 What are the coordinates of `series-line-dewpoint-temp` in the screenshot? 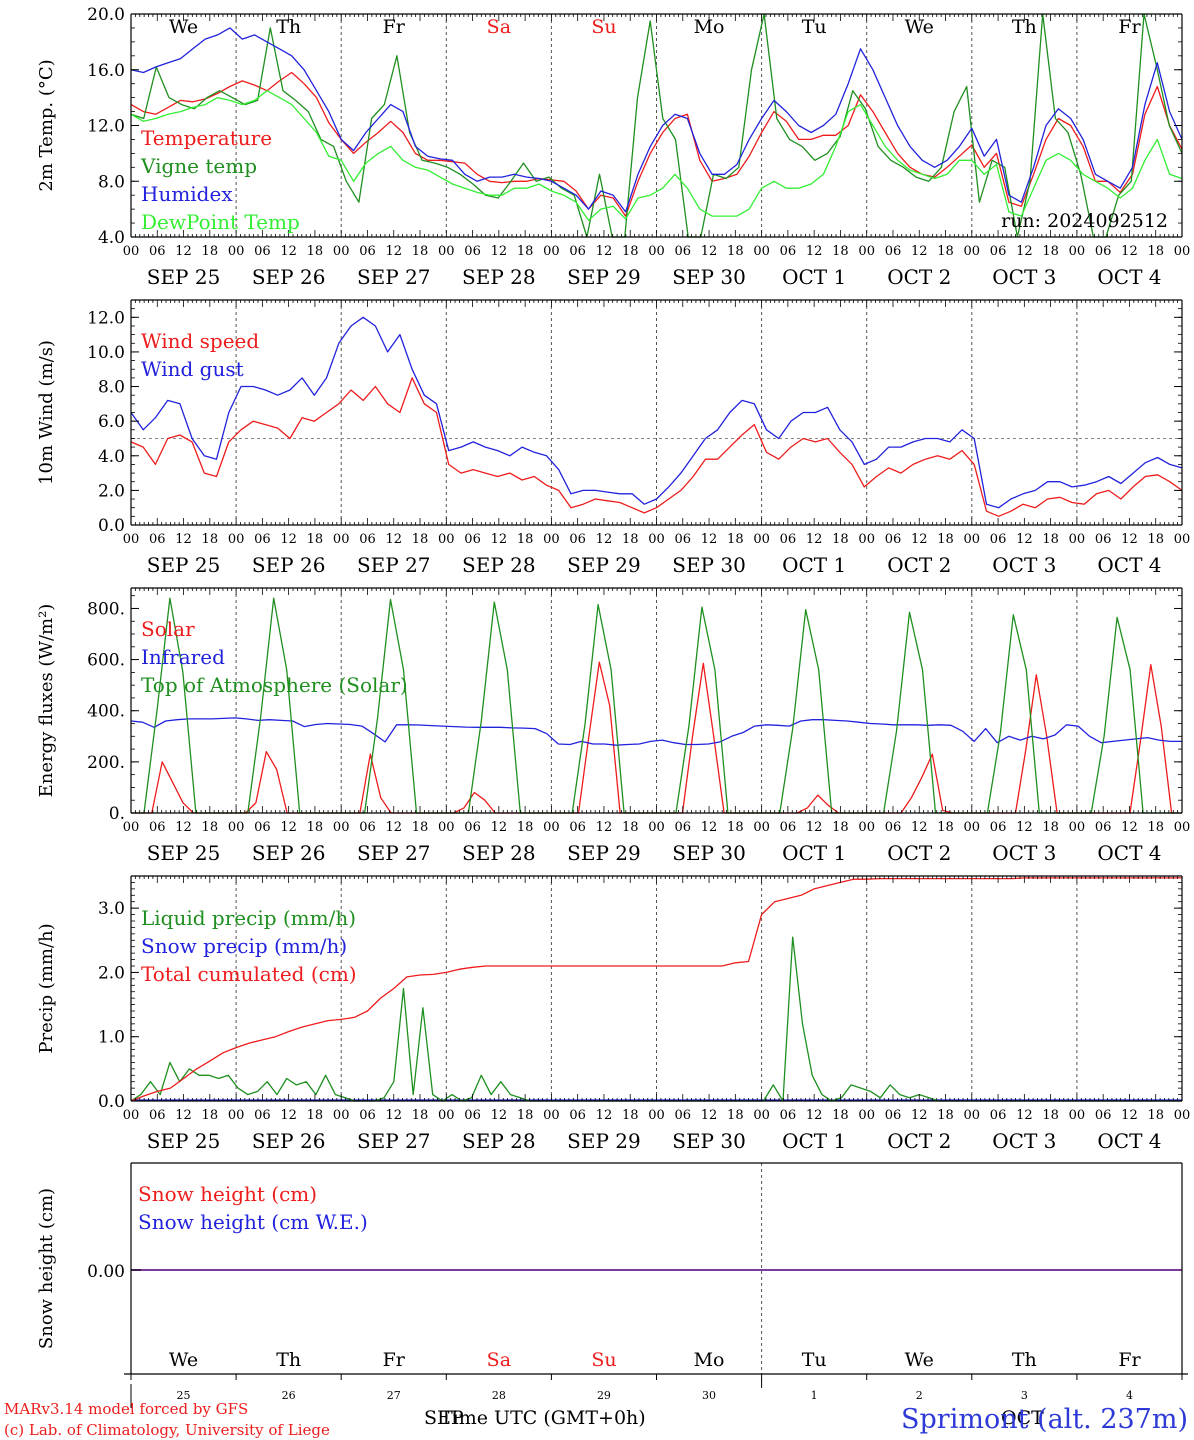 It's located at (656, 155).